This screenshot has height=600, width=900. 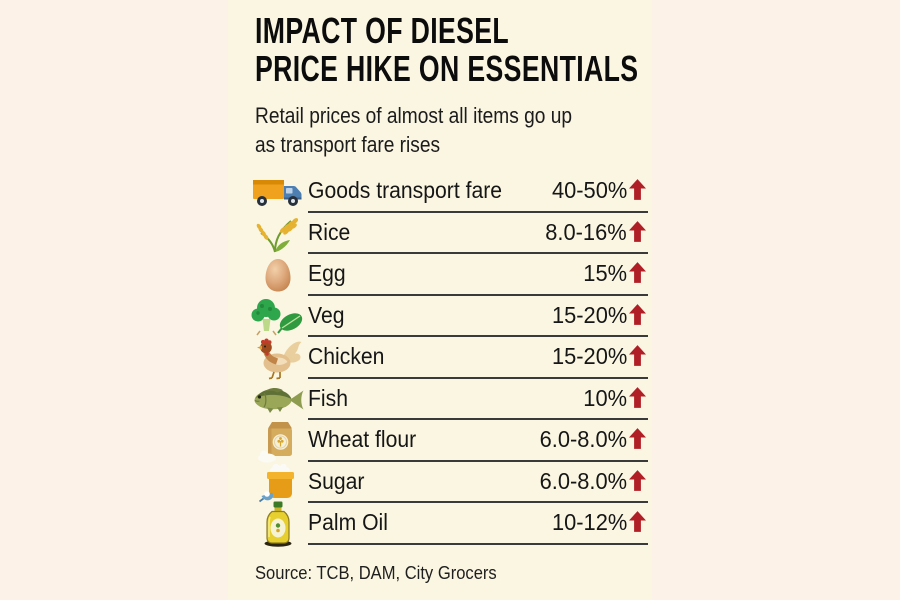 I want to click on item-label: Chicken, so click(x=346, y=356).